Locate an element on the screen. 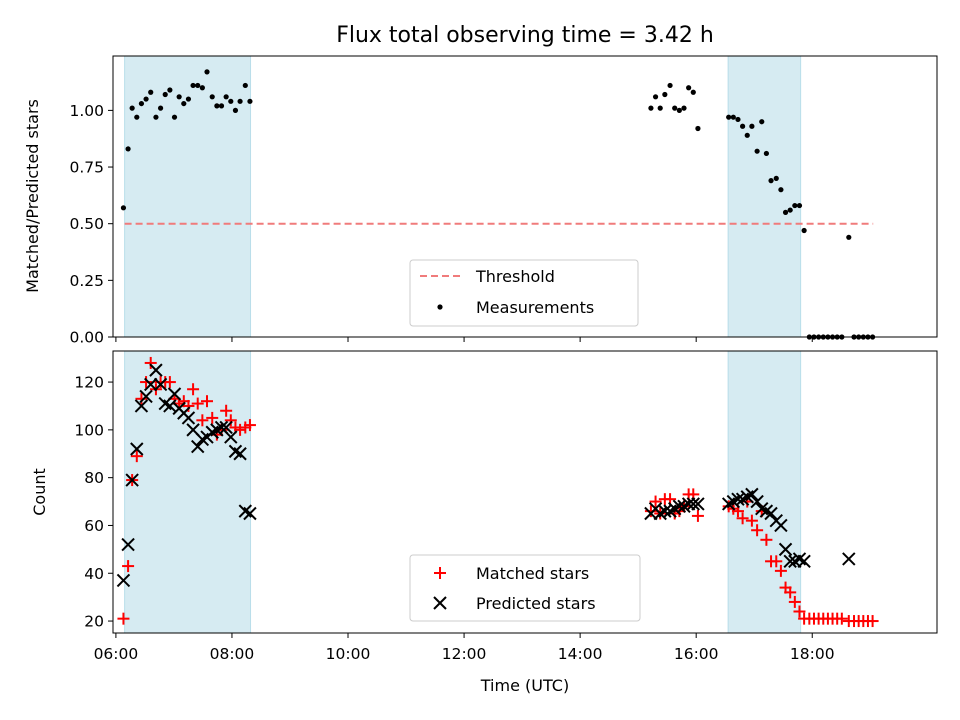  legend-ratio: Threshold Measurements is located at coordinates (524, 293).